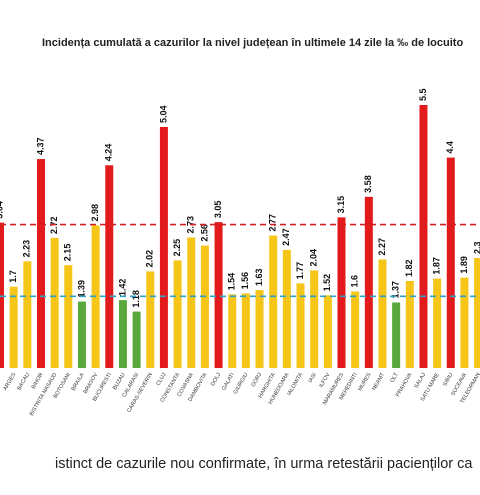  What do you see at coordinates (382, 247) in the screenshot?
I see `value-label: 2.27` at bounding box center [382, 247].